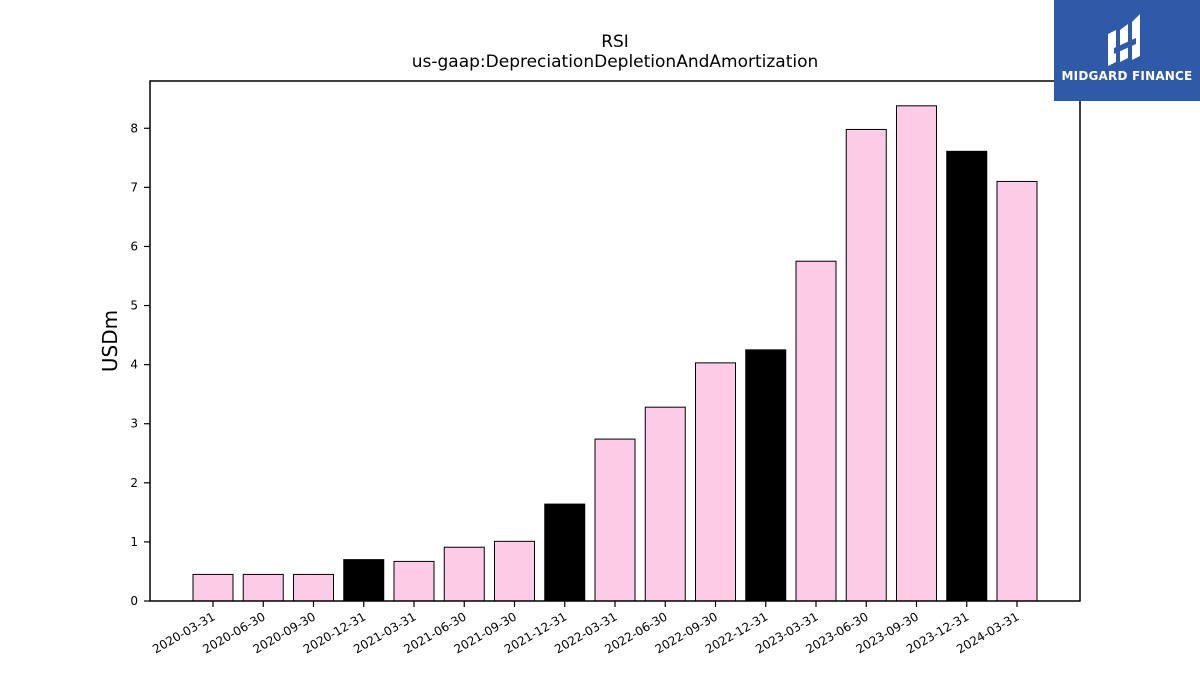 The width and height of the screenshot is (1200, 675). I want to click on y-tick-label: 1, so click(134, 542).